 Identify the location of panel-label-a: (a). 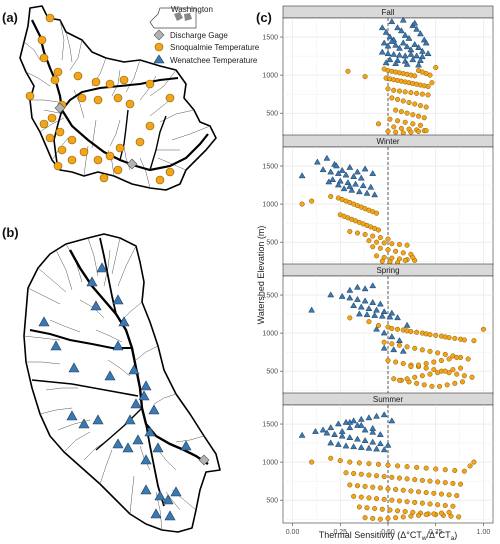
(10, 17).